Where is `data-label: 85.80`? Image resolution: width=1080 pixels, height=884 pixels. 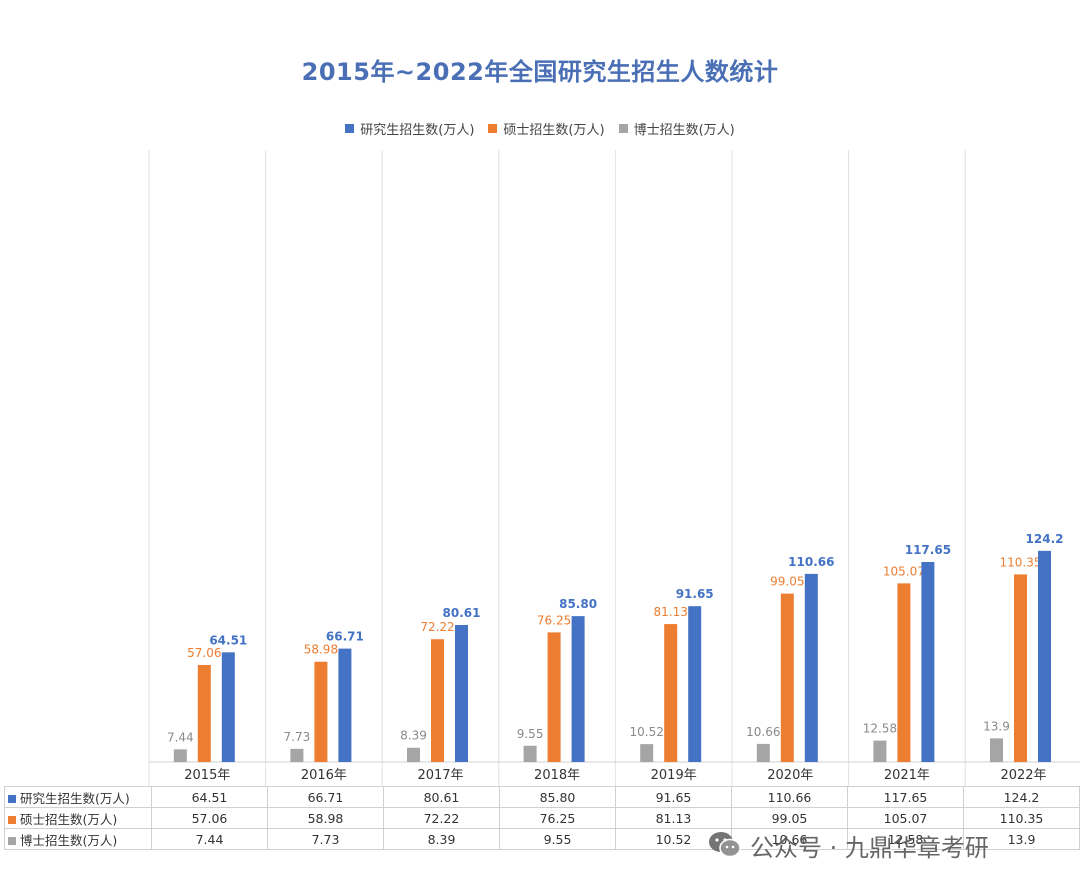 data-label: 85.80 is located at coordinates (578, 604).